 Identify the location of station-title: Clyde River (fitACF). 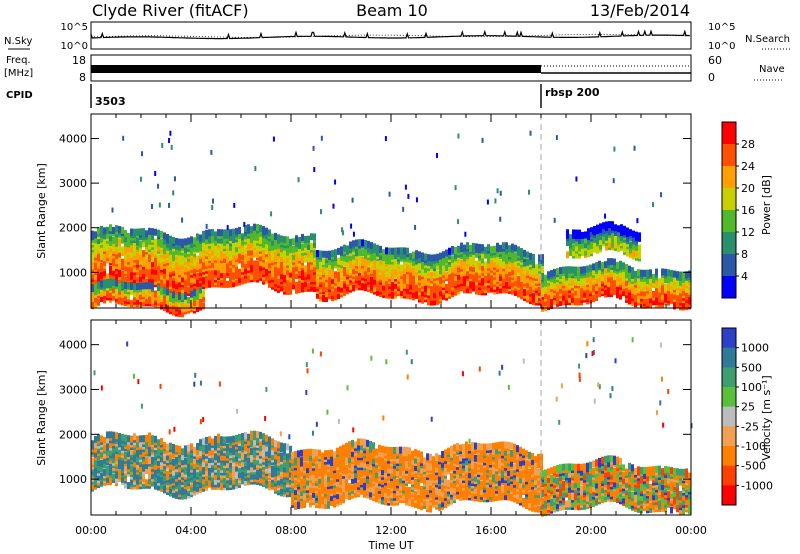
(170, 10).